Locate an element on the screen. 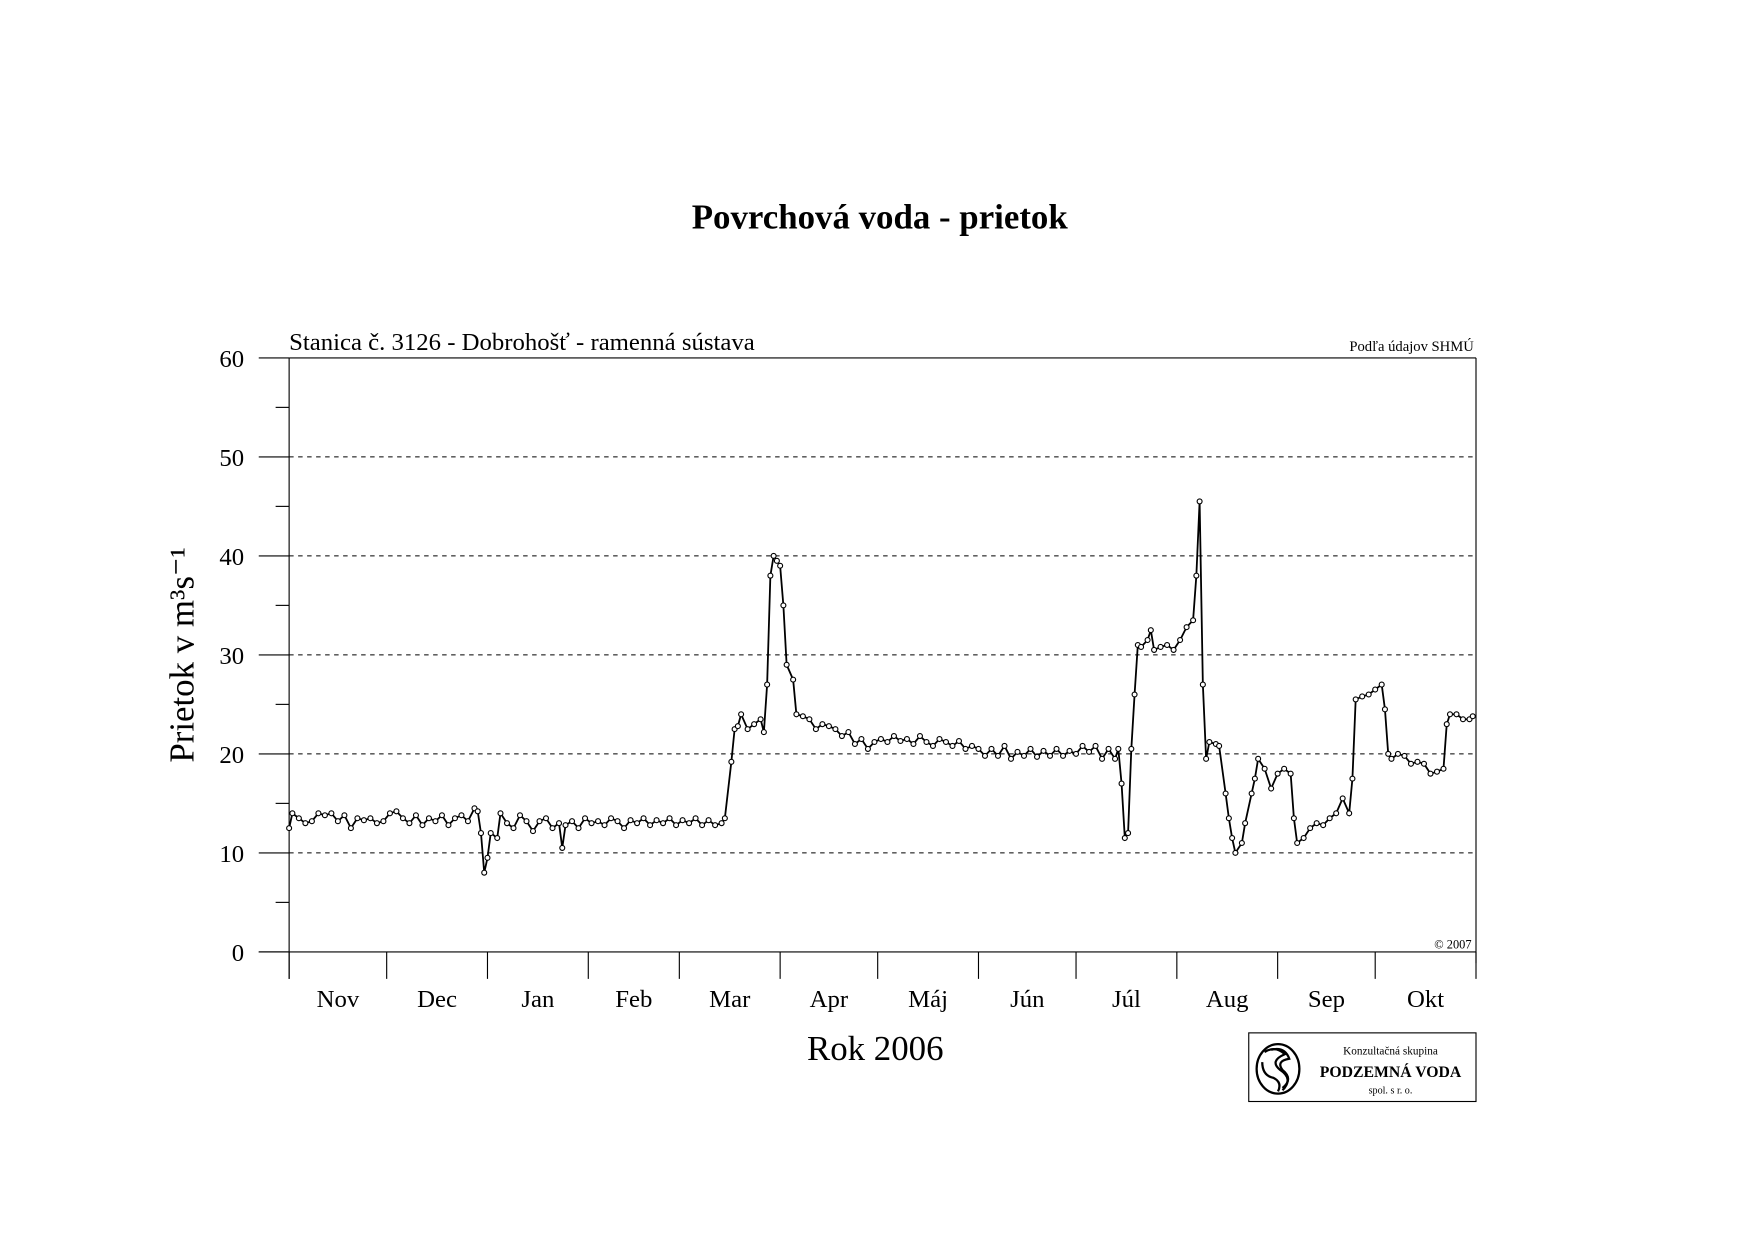 The width and height of the screenshot is (1755, 1240). logo-box is located at coordinates (1362, 1067).